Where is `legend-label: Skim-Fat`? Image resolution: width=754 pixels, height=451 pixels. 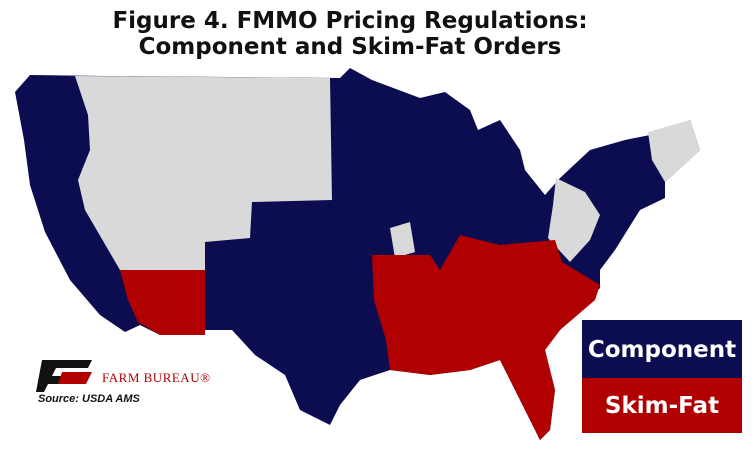 legend-label: Skim-Fat is located at coordinates (662, 406).